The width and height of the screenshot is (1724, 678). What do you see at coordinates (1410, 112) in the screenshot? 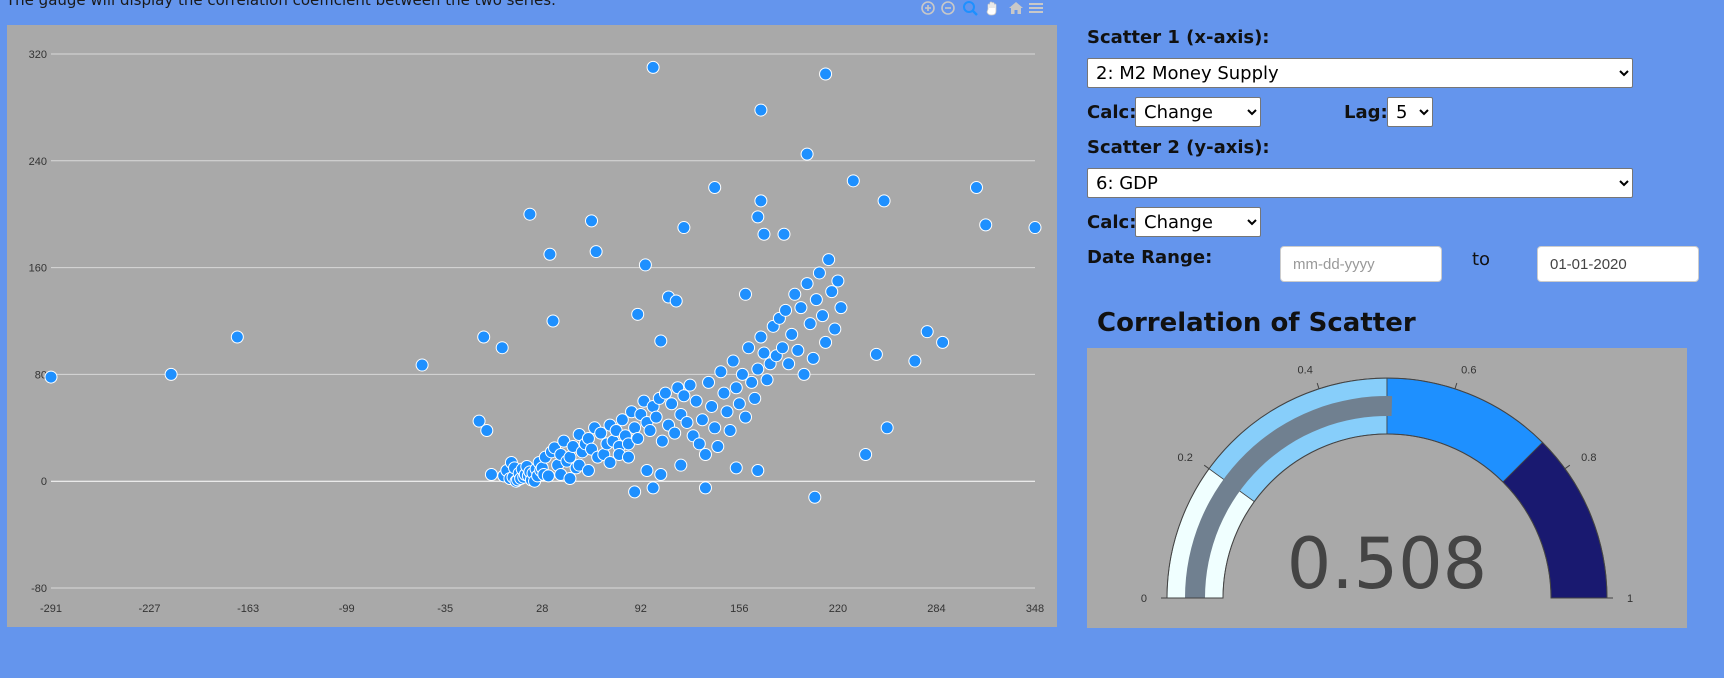
I see `lag-select: 5` at bounding box center [1410, 112].